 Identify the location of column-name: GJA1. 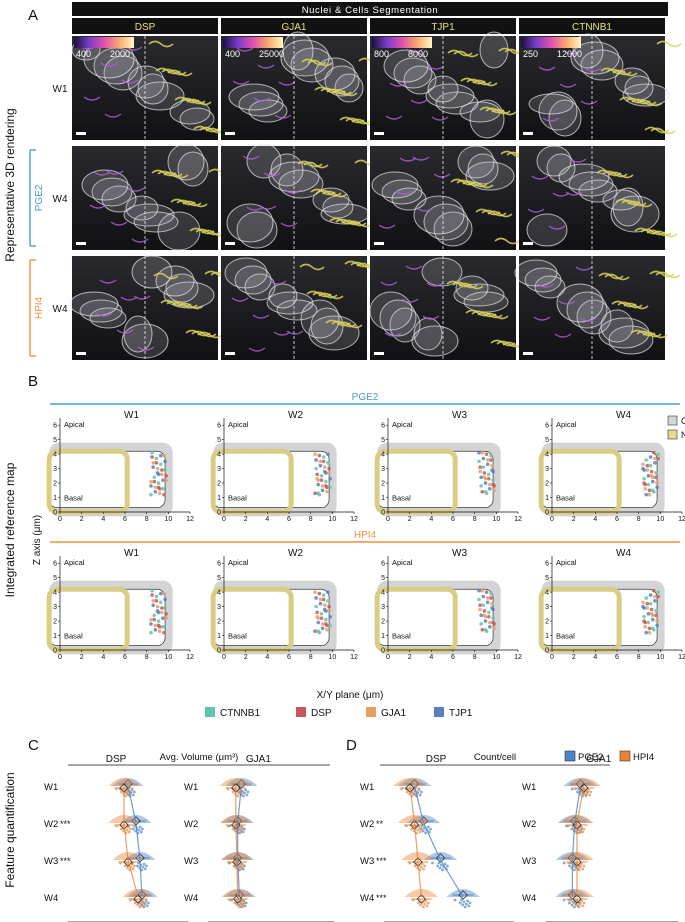
(293, 27).